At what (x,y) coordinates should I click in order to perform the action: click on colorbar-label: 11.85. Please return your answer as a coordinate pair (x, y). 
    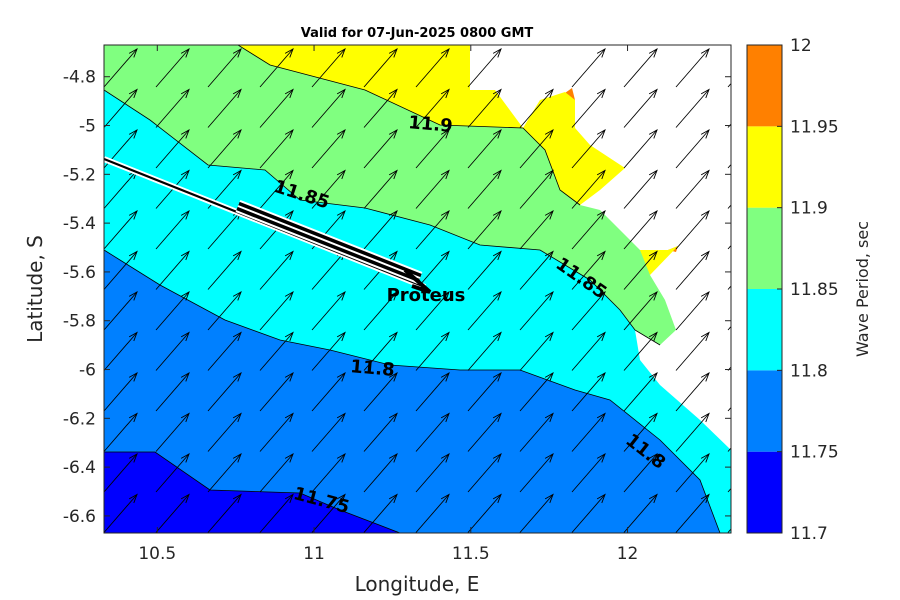
    Looking at the image, I should click on (814, 290).